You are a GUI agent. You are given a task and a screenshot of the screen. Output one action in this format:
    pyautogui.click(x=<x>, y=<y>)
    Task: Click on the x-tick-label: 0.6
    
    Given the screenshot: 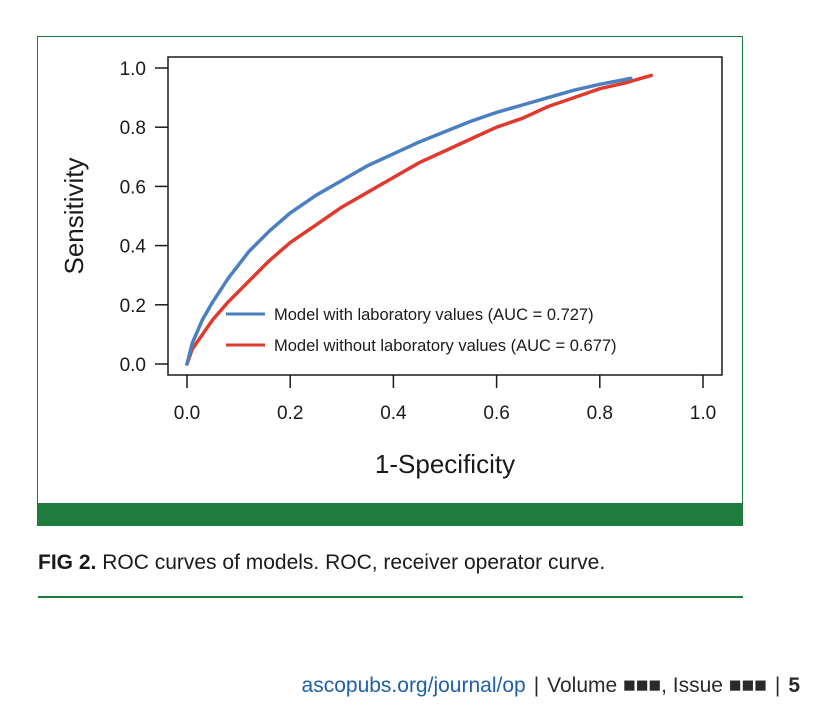 What is the action you would take?
    pyautogui.click(x=496, y=413)
    